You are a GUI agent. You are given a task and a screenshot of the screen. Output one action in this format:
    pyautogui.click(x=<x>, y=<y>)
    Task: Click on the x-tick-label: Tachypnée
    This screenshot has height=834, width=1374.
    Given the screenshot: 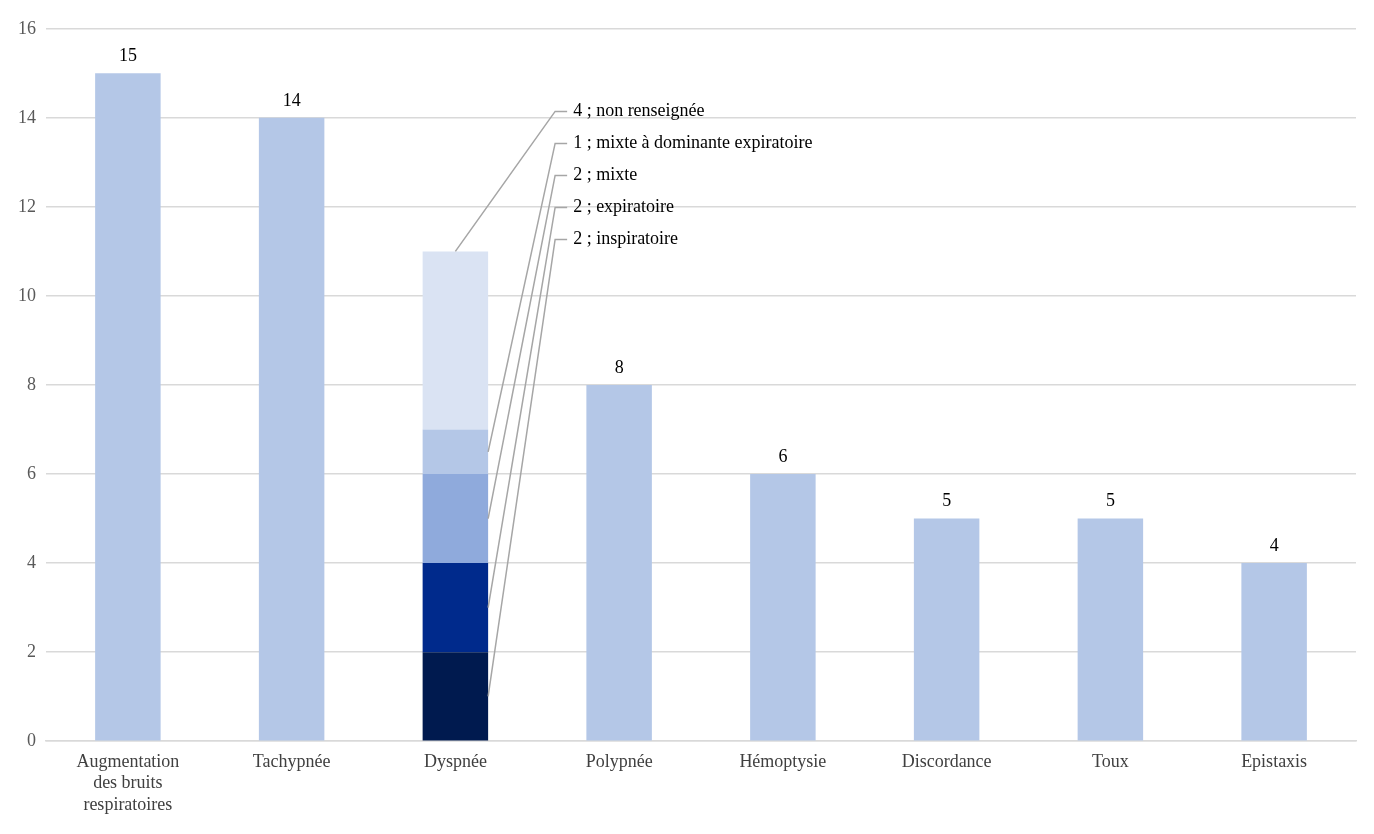 What is the action you would take?
    pyautogui.click(x=291, y=760)
    